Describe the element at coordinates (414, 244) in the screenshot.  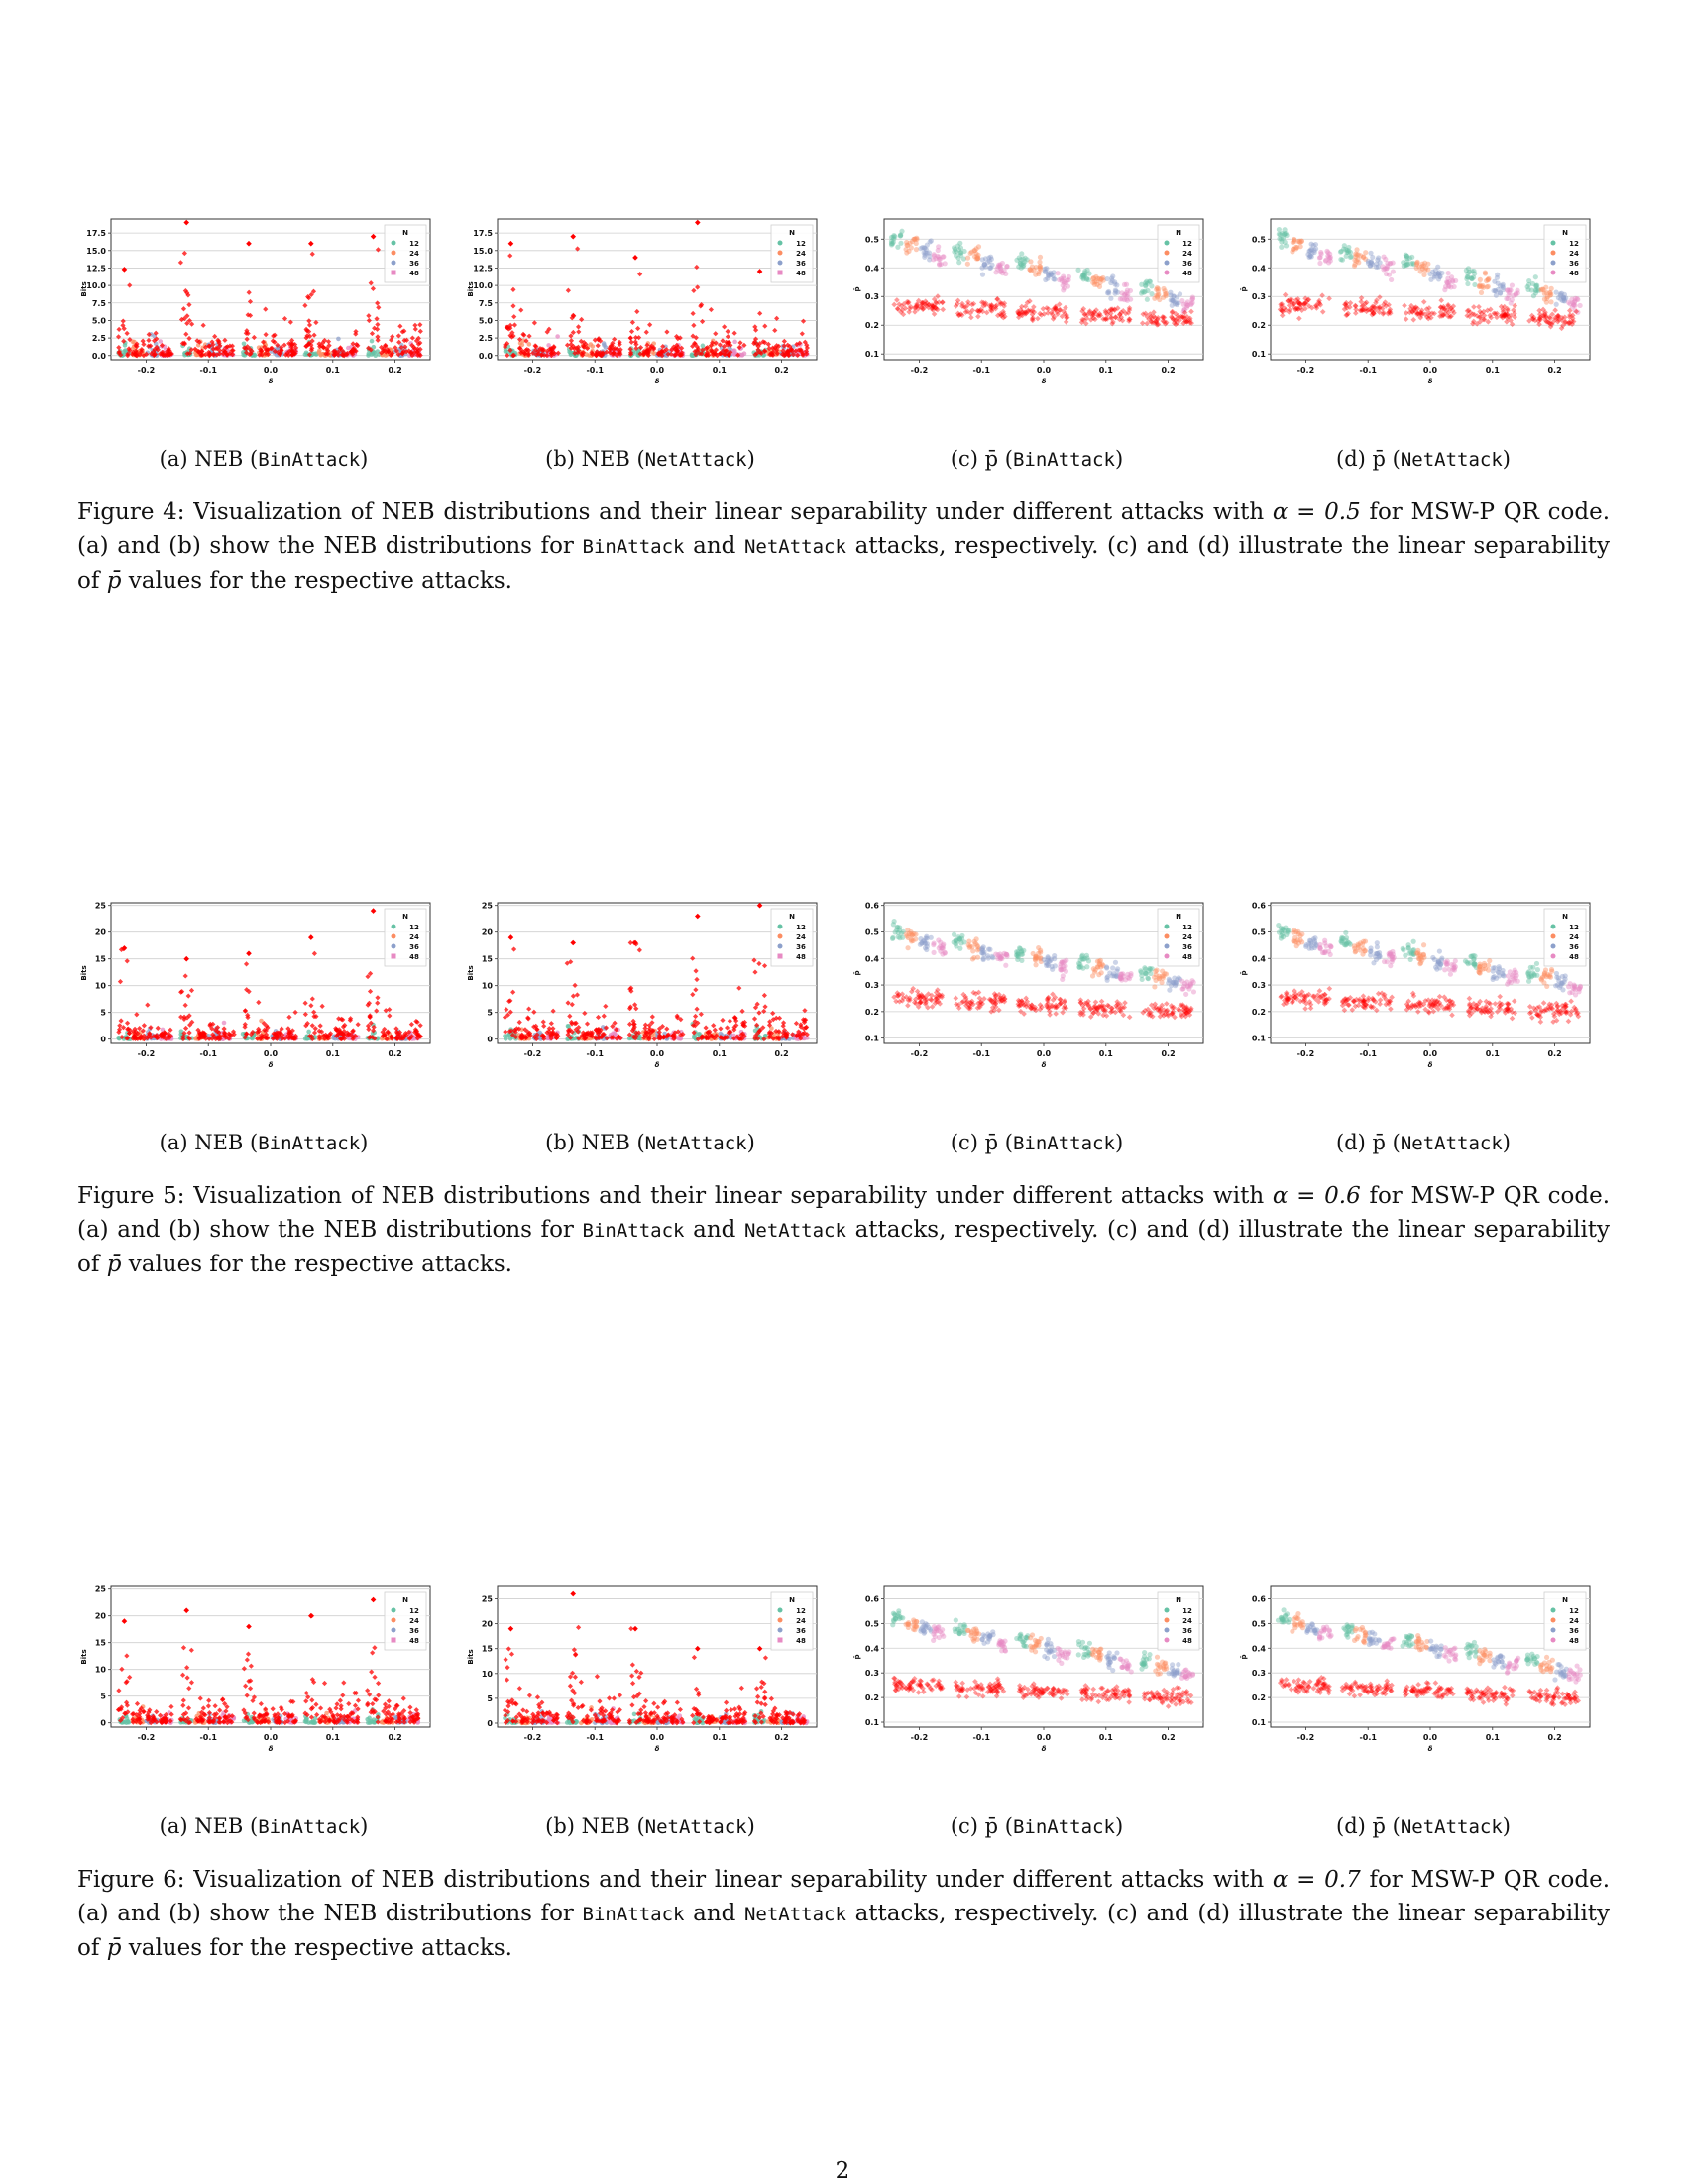
I see `legend-entry: 12` at that location.